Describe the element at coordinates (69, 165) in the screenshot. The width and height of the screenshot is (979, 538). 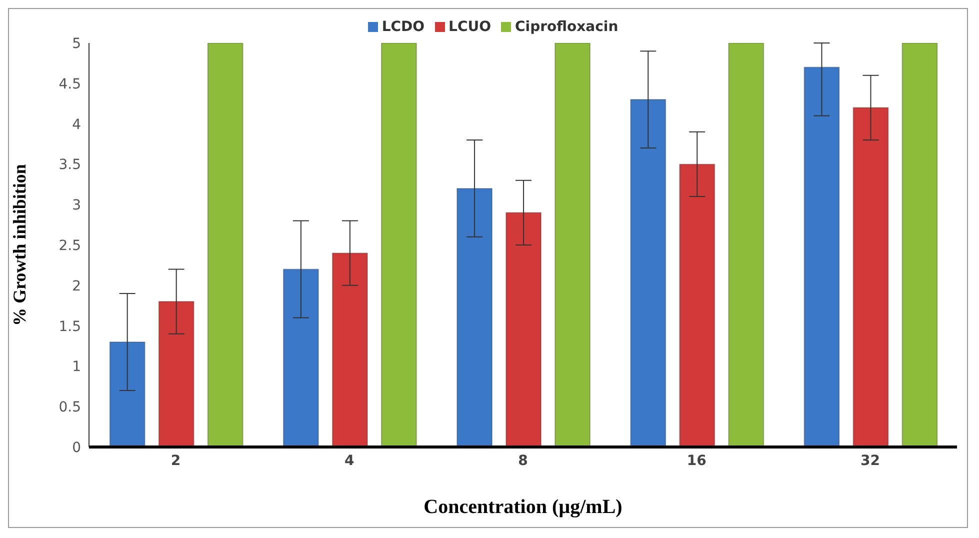
I see `y-tick-label: 3.5` at that location.